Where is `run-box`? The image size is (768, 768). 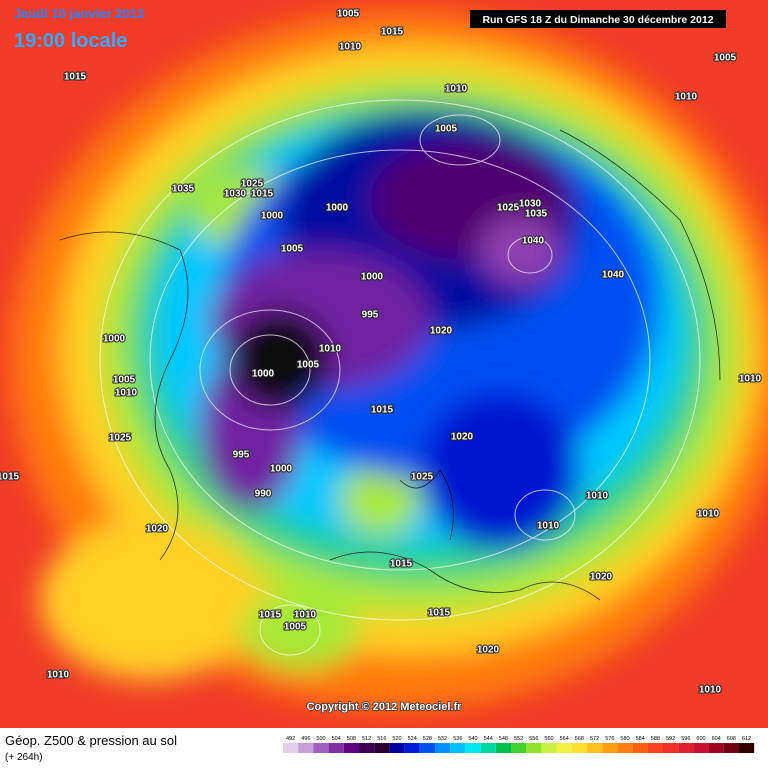 run-box is located at coordinates (598, 19).